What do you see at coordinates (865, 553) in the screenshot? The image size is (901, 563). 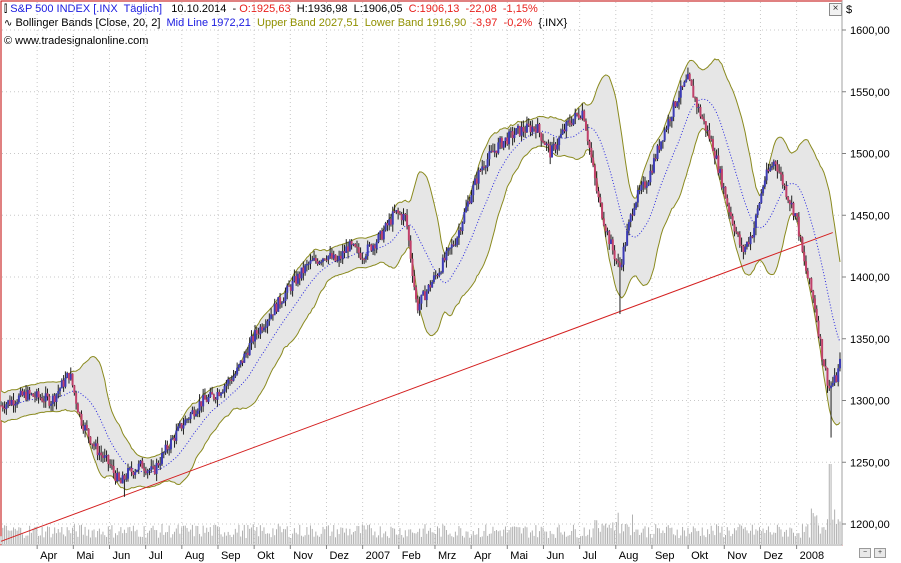 I see `zoom-out-button: −` at bounding box center [865, 553].